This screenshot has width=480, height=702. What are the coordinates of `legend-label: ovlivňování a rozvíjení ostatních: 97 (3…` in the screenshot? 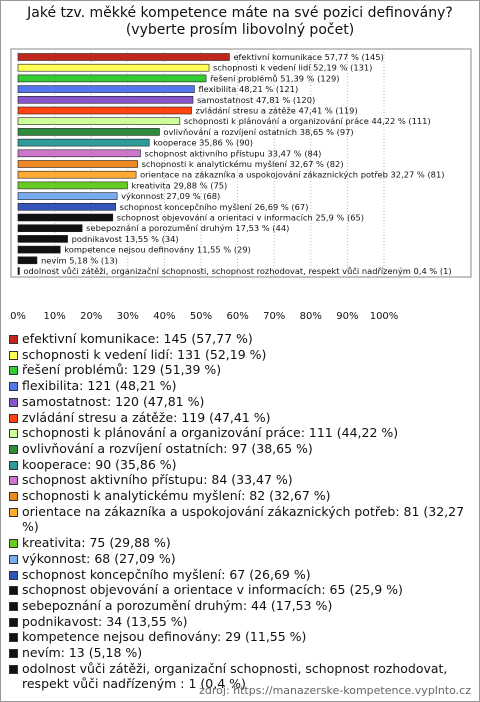 It's located at (167, 448).